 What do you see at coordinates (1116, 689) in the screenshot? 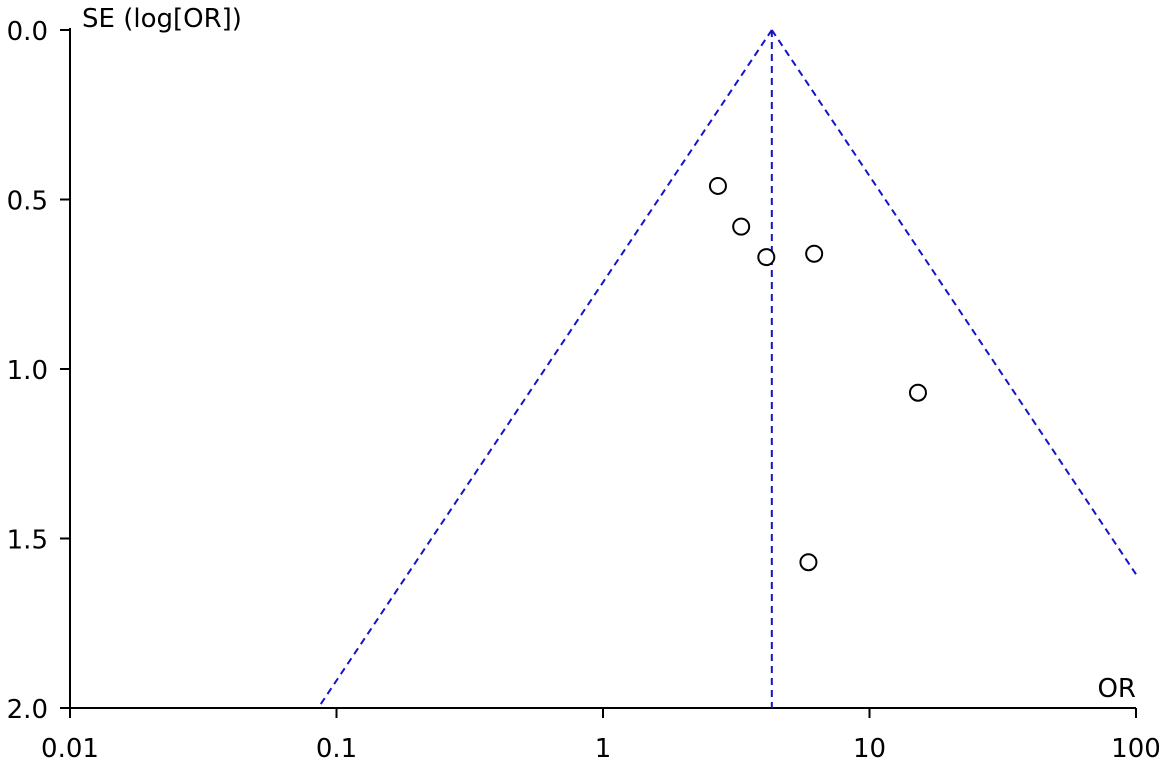
I see `x-axis-title: OR` at bounding box center [1116, 689].